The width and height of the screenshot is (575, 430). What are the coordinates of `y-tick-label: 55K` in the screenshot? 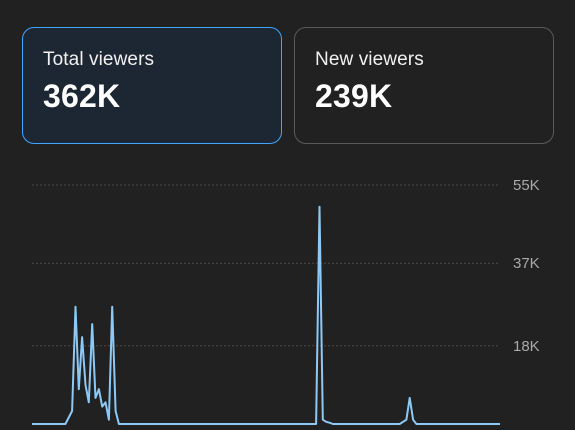 It's located at (526, 185).